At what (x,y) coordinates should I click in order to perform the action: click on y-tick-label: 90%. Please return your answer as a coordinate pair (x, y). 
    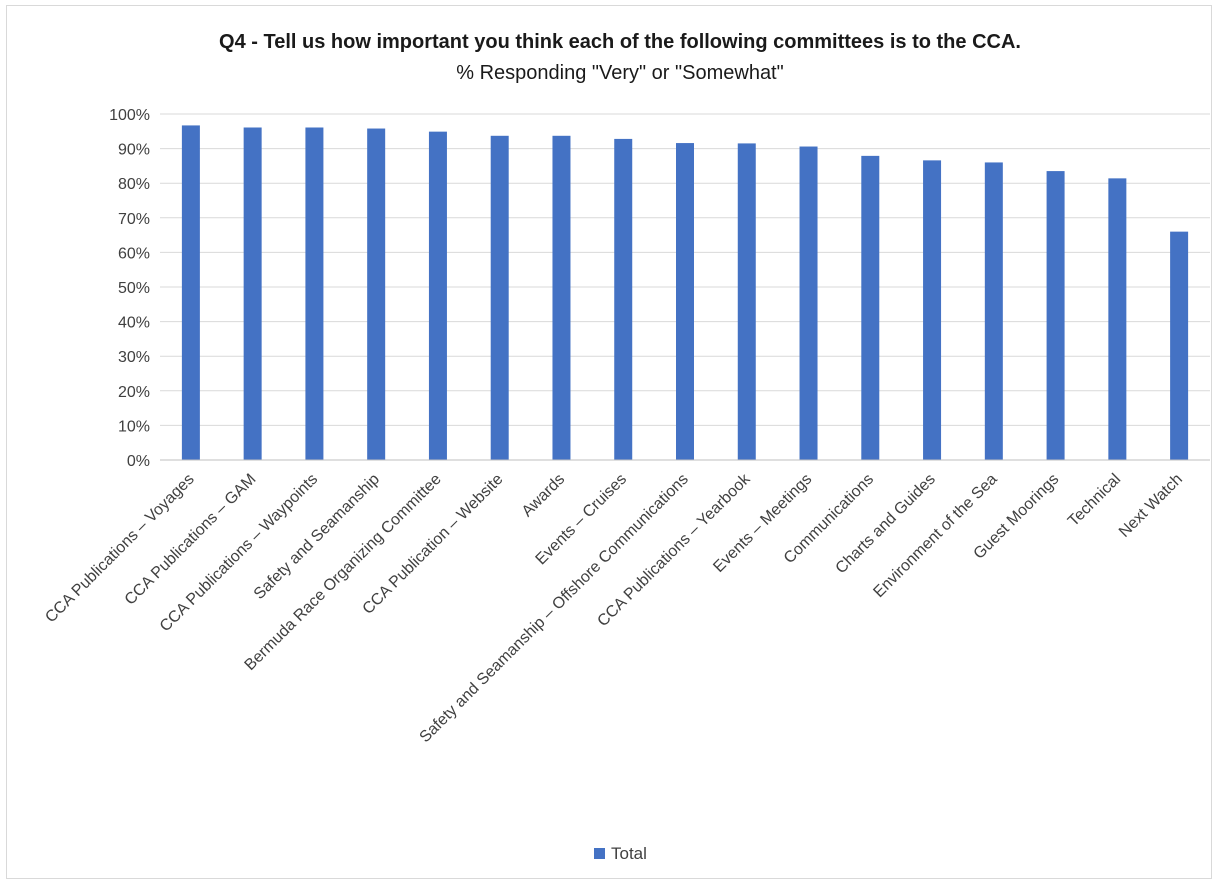
    Looking at the image, I should click on (134, 150).